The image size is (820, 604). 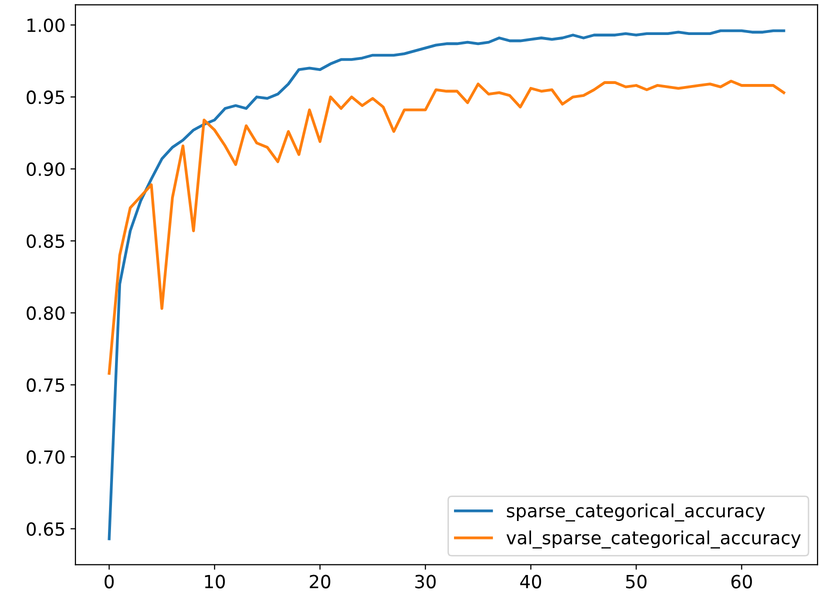 I want to click on x-tick-label: 50, so click(x=636, y=581).